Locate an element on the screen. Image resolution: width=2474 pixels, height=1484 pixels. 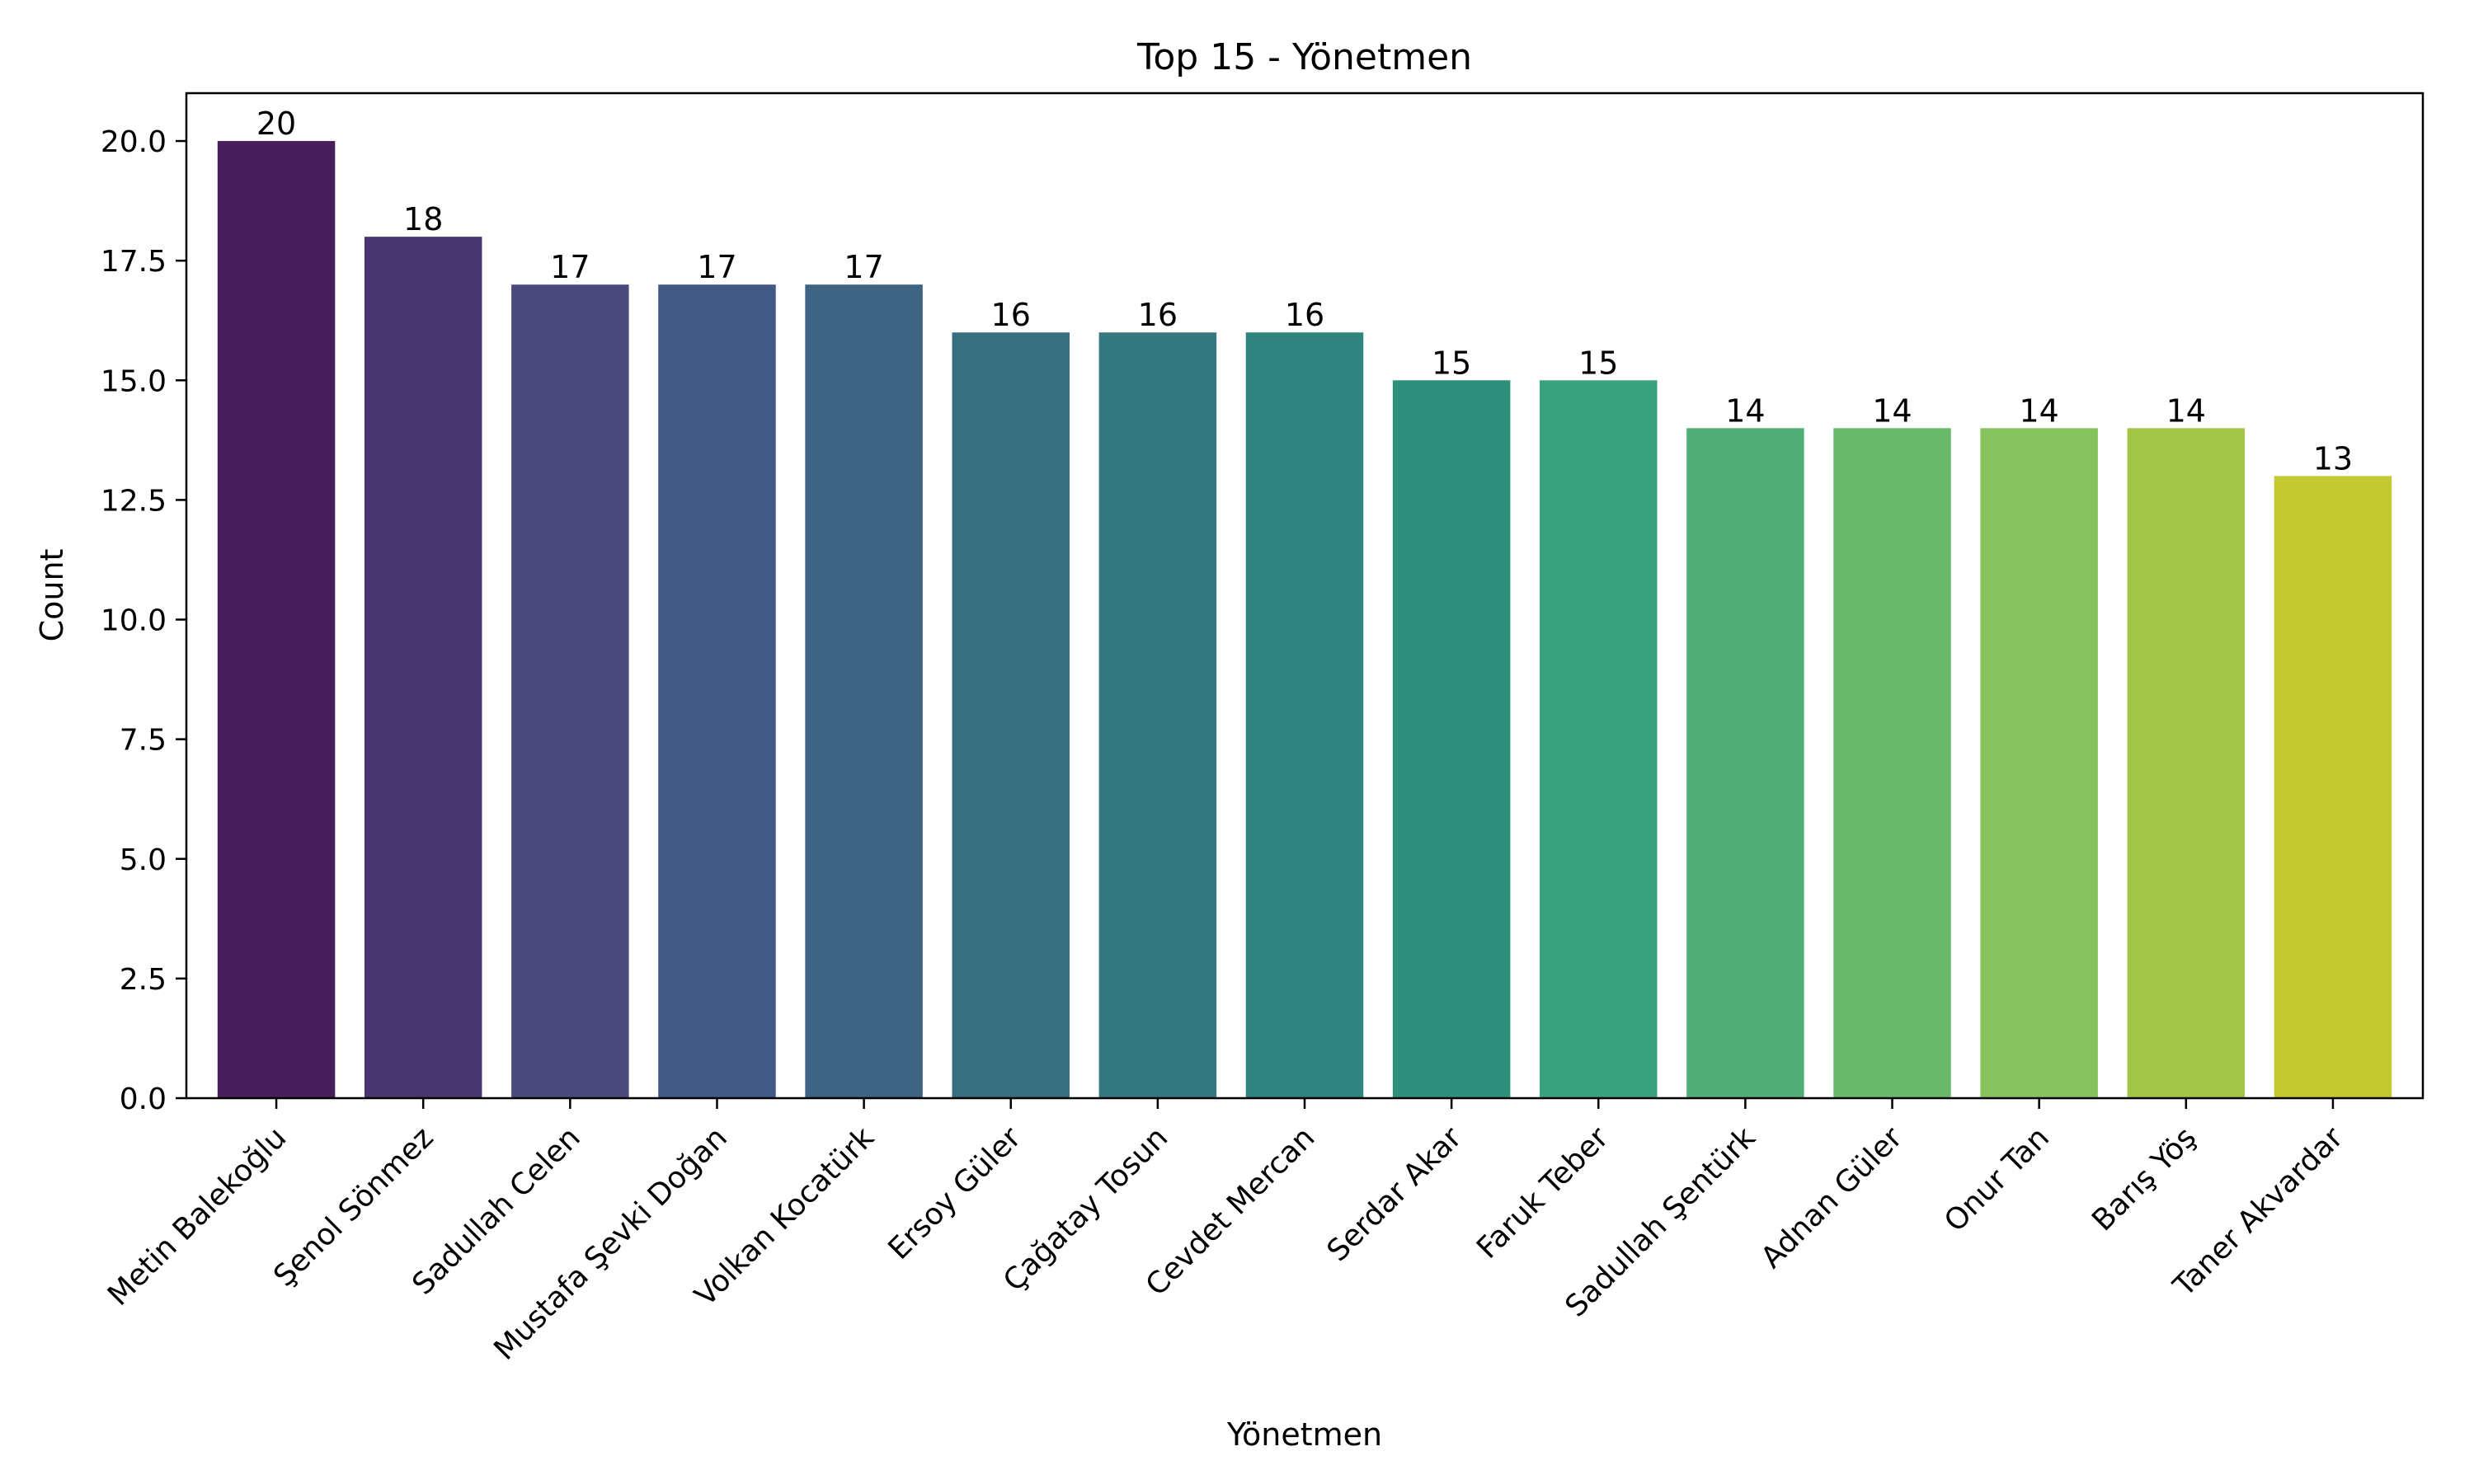
x-tick-label: Faruk Teber is located at coordinates (1543, 1193).